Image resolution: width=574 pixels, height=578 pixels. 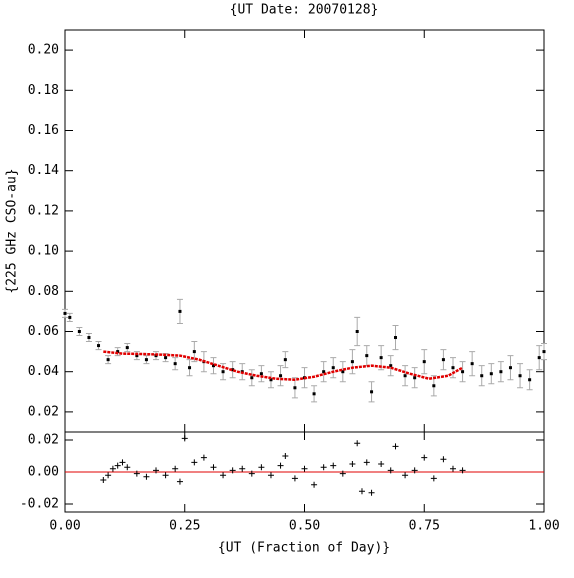 What do you see at coordinates (43, 251) in the screenshot?
I see `y-tick-label: 0.10` at bounding box center [43, 251].